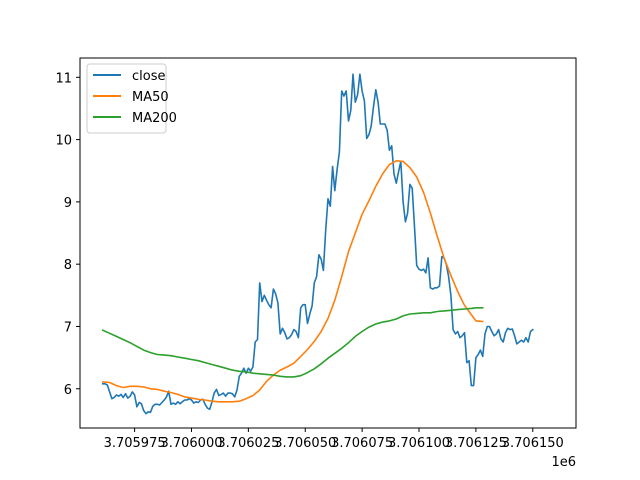 The height and width of the screenshot is (480, 640). What do you see at coordinates (148, 76) in the screenshot?
I see `legend-label-close: close` at bounding box center [148, 76].